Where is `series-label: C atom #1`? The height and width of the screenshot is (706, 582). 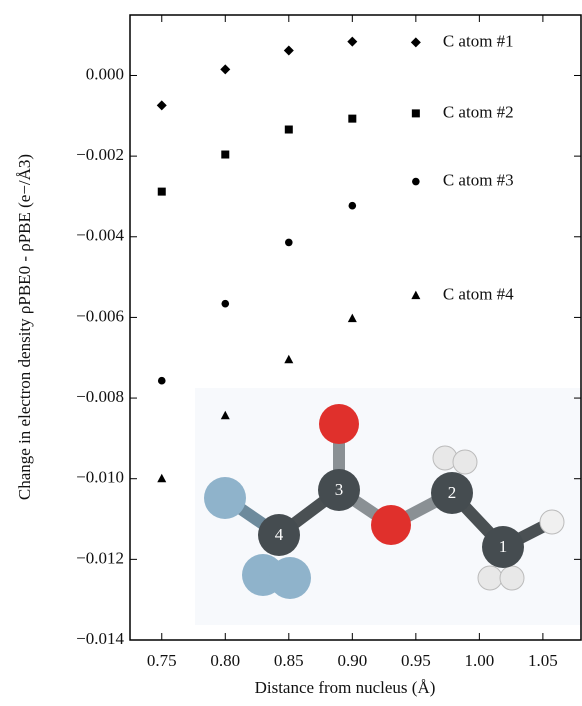
series-label: C atom #1 is located at coordinates (478, 40).